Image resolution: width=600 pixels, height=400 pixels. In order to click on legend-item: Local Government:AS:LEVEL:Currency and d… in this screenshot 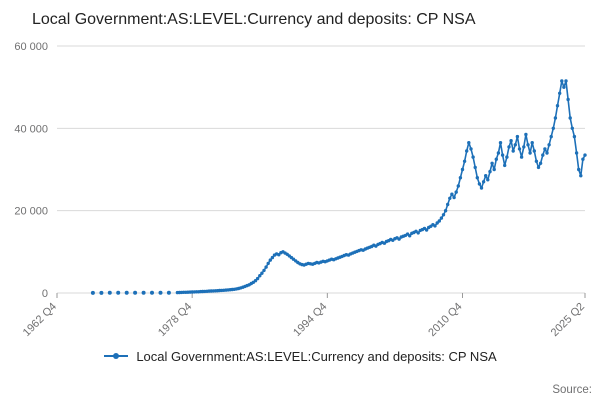, I will do `click(300, 356)`.